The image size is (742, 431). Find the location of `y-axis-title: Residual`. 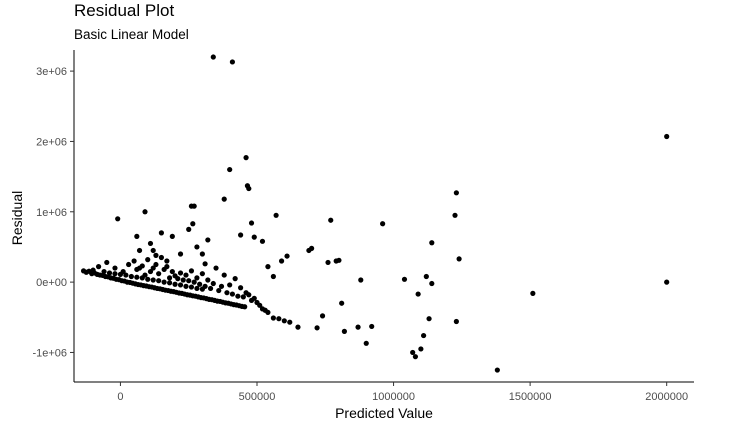

y-axis-title: Residual is located at coordinates (17, 218).